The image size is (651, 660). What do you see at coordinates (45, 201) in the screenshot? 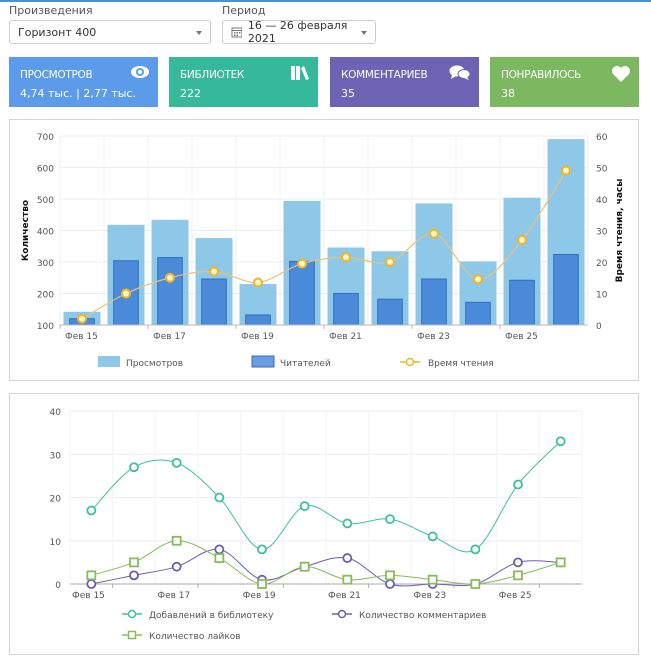
I see `y-tick-label: 500` at bounding box center [45, 201].